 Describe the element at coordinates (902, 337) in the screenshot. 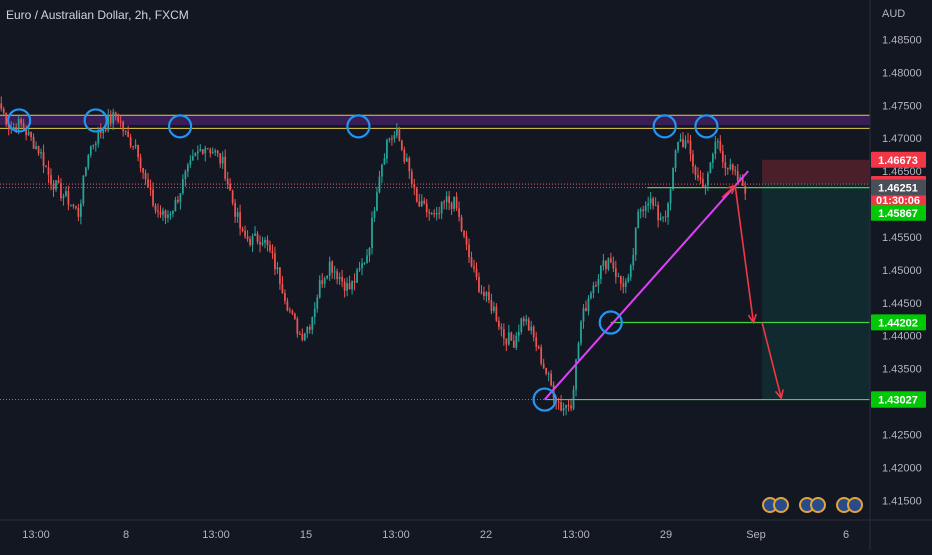

I see `y-tick-label: 1.44000` at that location.